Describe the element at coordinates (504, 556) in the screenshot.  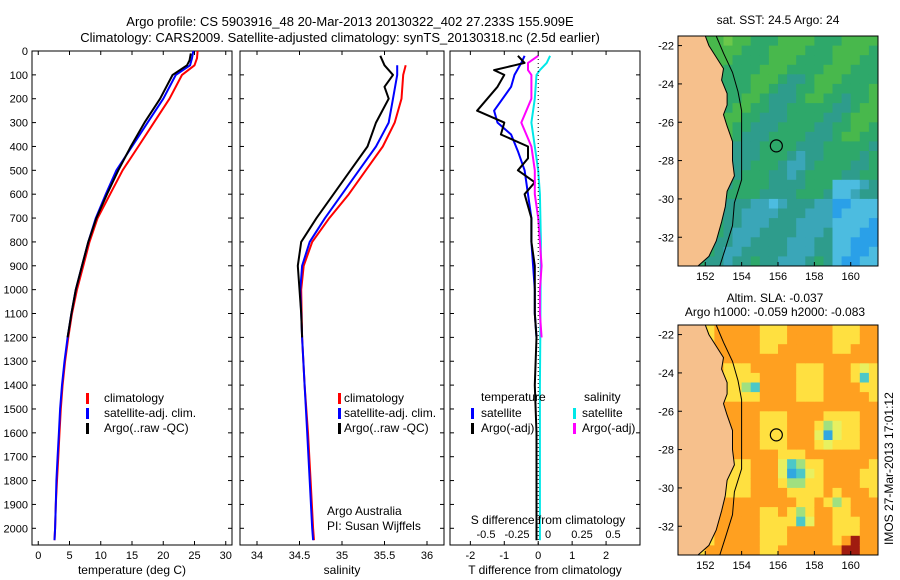
I see `x-tick-label: -1` at that location.